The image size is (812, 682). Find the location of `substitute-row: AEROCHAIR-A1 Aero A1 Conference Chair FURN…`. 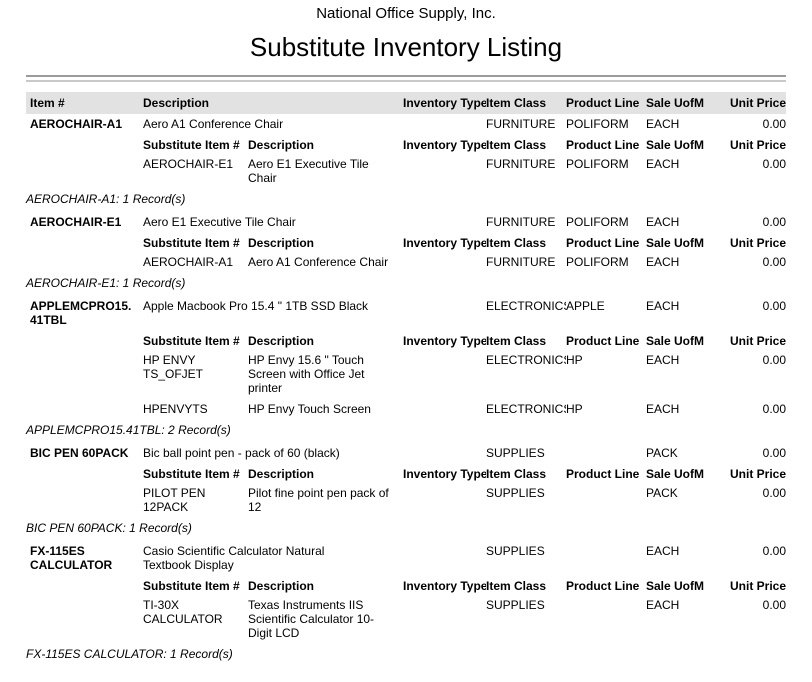

substitute-row: AEROCHAIR-A1 Aero A1 Conference Chair FURN… is located at coordinates (406, 262).